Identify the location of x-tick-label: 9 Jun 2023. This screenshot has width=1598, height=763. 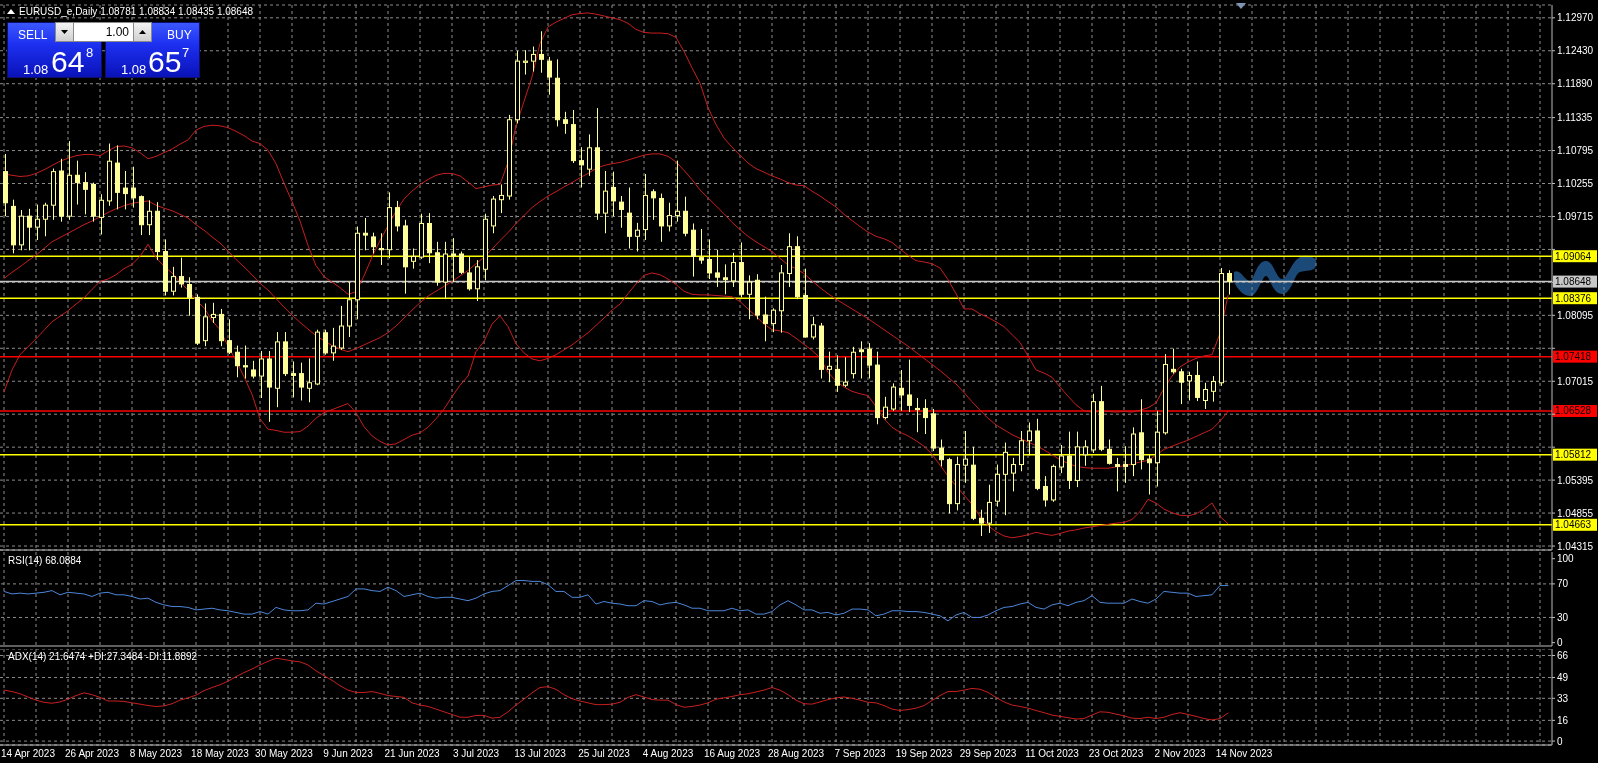
(348, 754).